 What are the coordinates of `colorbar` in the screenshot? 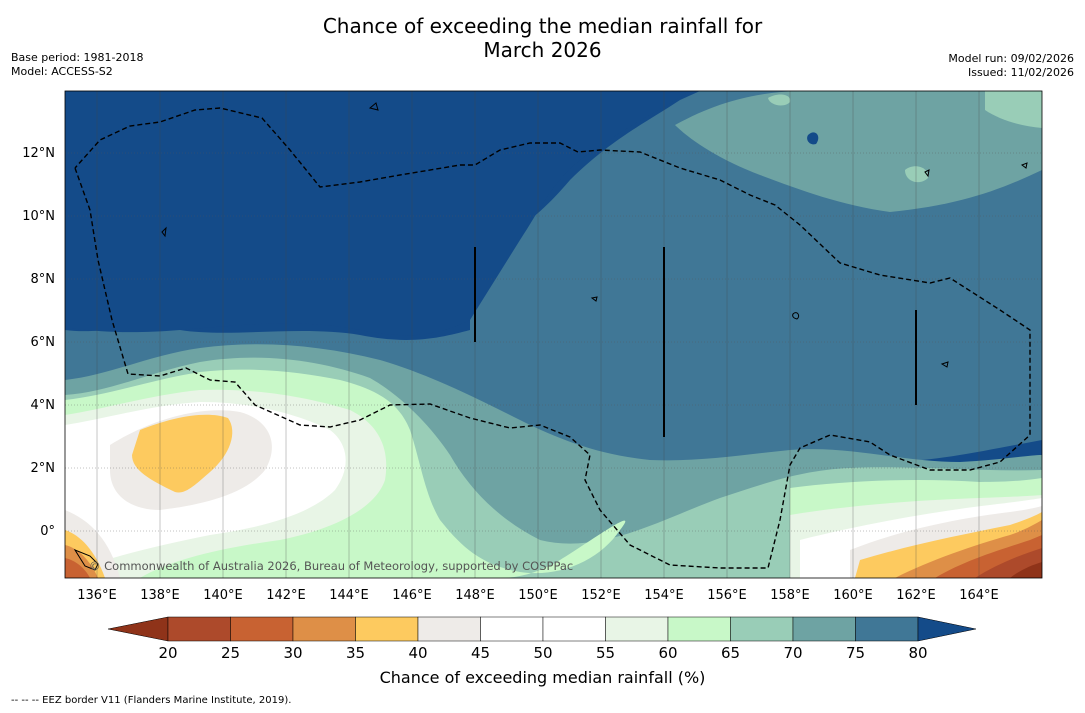 It's located at (542, 629).